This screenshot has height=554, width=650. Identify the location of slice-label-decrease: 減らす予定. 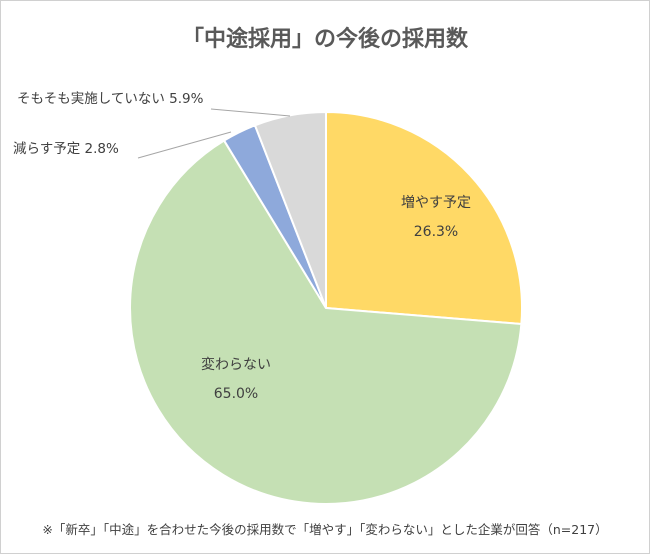
(49, 148).